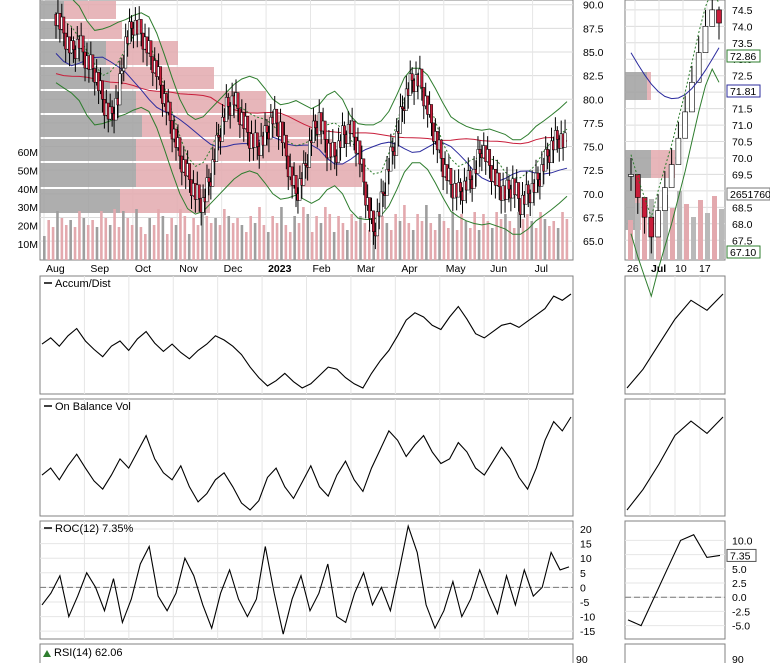 Image resolution: width=770 pixels, height=663 pixels. What do you see at coordinates (633, 269) in the screenshot?
I see `zoom-x-label: 26` at bounding box center [633, 269].